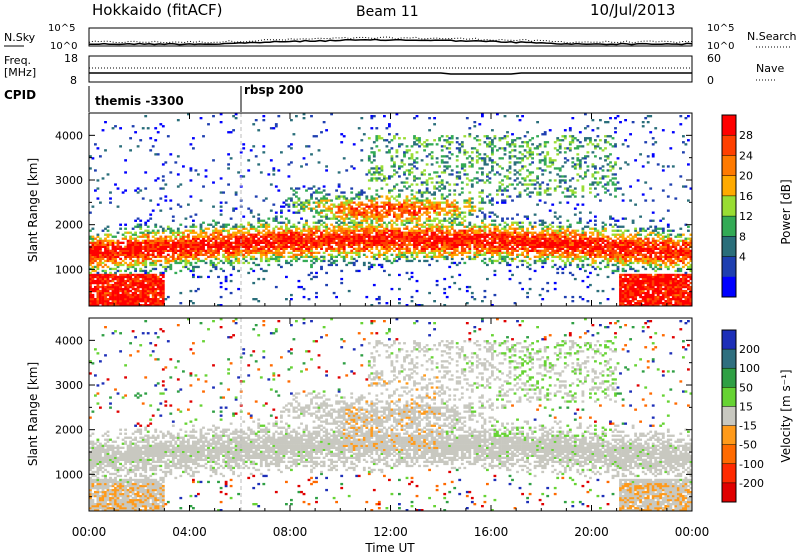  Describe the element at coordinates (20, 95) in the screenshot. I see `cpid-label: CPID` at that location.